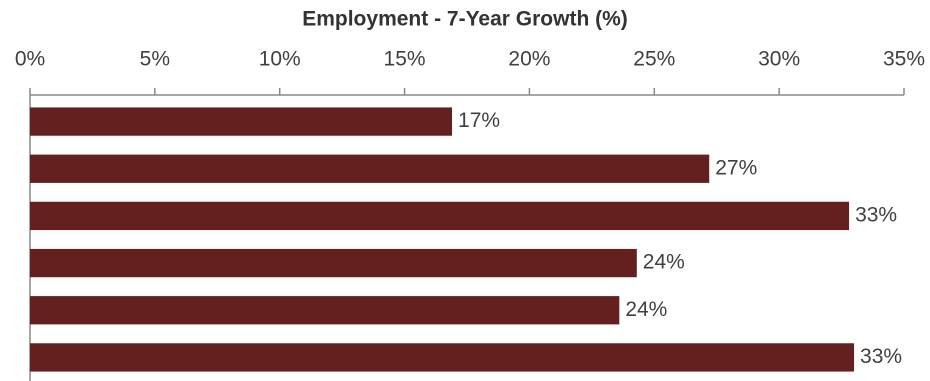 This screenshot has width=930, height=381. What do you see at coordinates (405, 59) in the screenshot?
I see `x-tick-label: 15%` at bounding box center [405, 59].